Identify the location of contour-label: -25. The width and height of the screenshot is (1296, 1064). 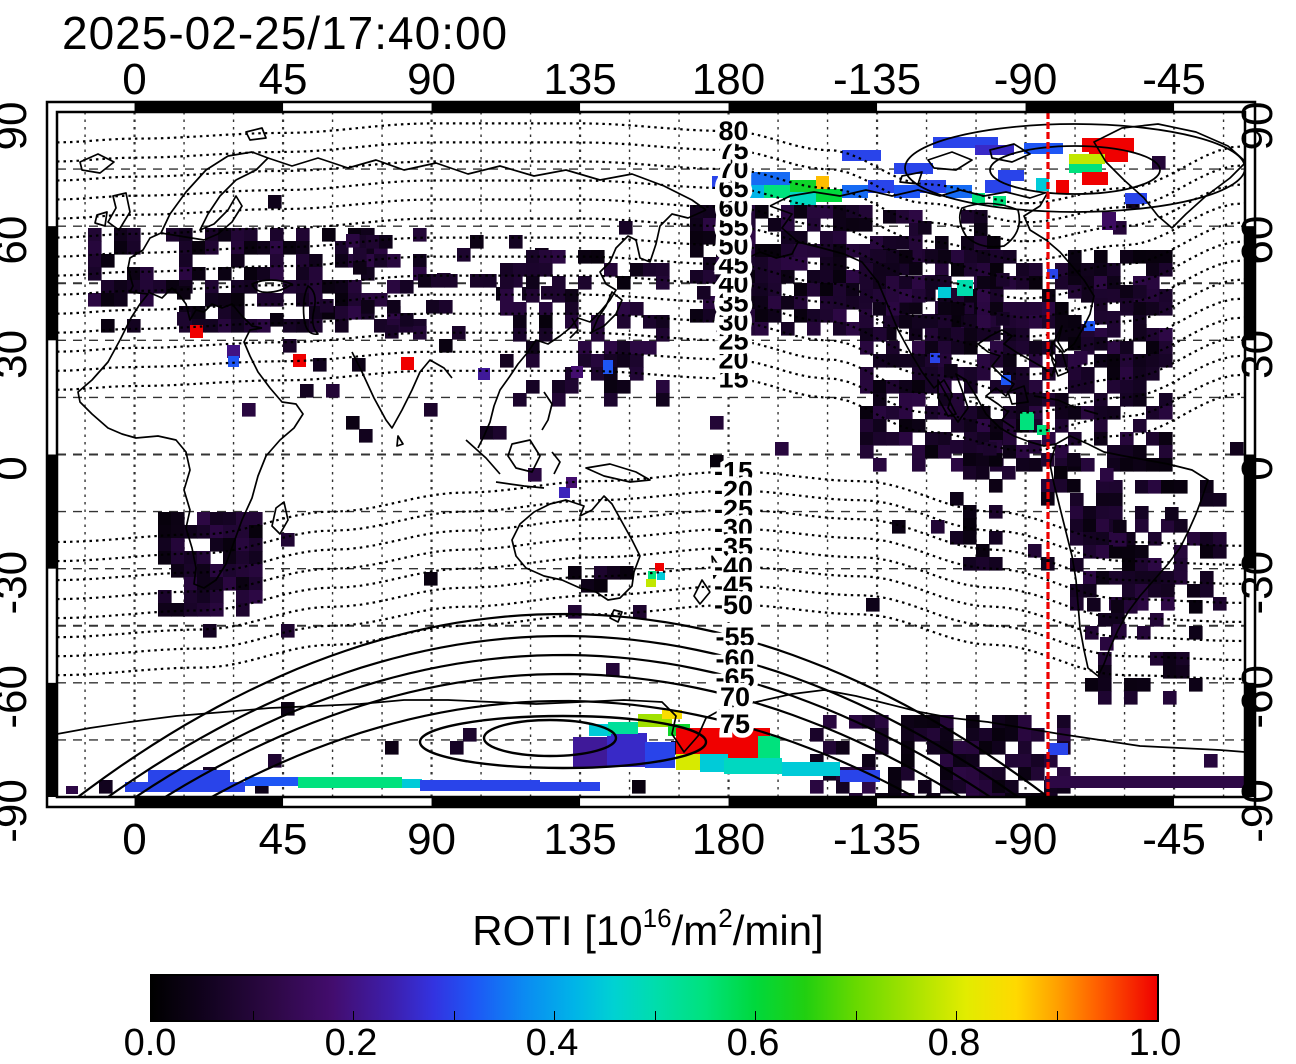
(733, 510).